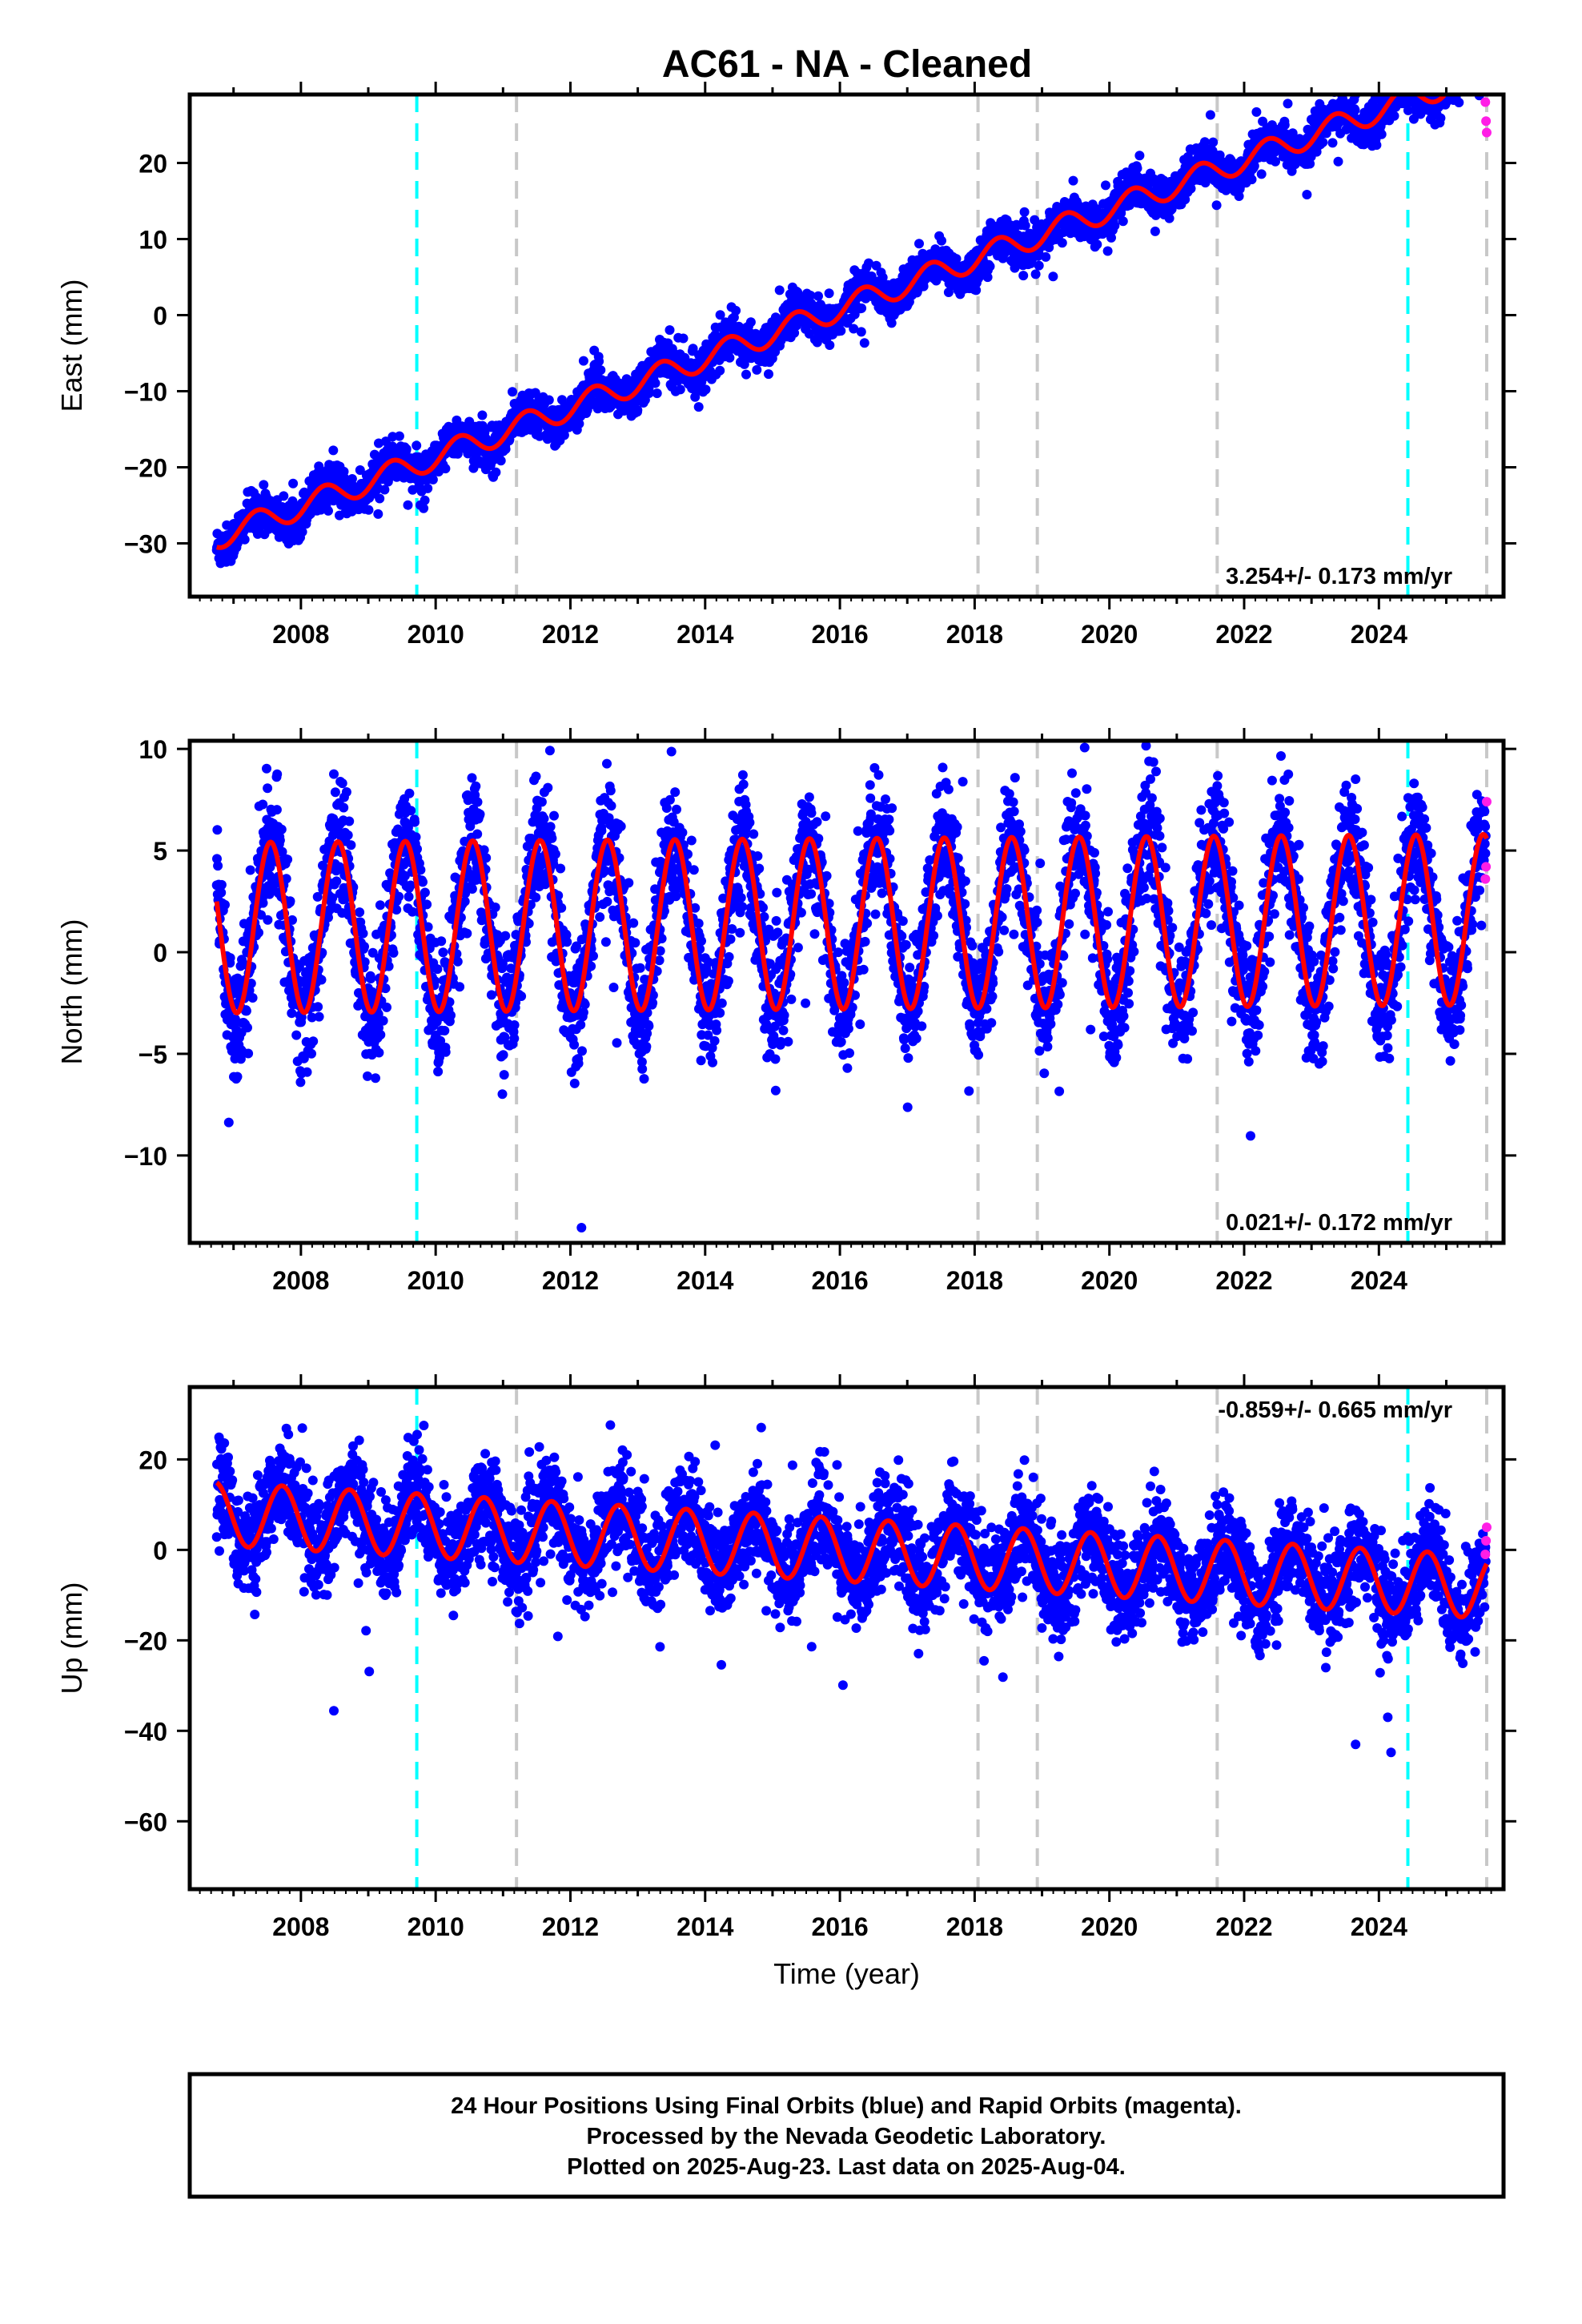 This screenshot has width=1582, height=2324. Describe the element at coordinates (1379, 634) in the screenshot. I see `x-tick-label: 2024` at that location.